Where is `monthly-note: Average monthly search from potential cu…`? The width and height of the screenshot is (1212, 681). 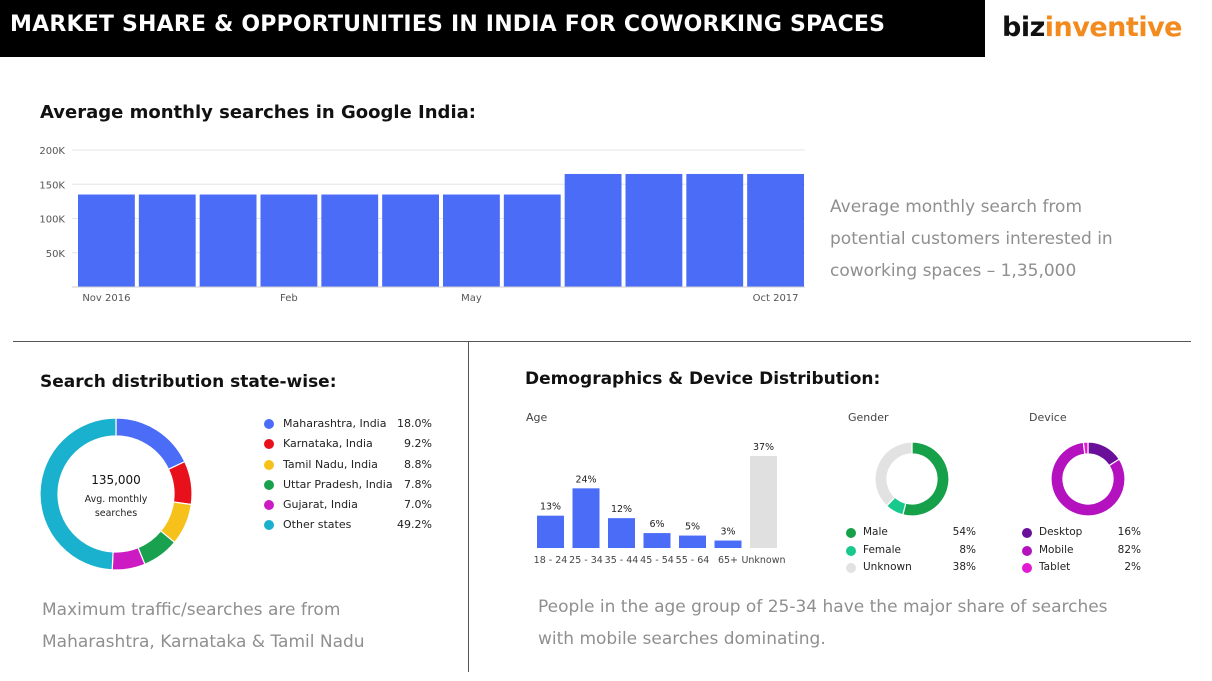 monthly-note: Average monthly search from potential cu… is located at coordinates (971, 239).